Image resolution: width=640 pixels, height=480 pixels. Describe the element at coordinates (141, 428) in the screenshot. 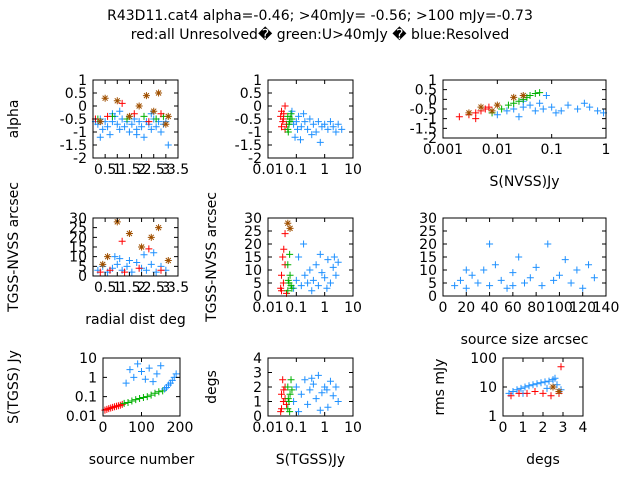

I see `x-tick-label: 100` at that location.